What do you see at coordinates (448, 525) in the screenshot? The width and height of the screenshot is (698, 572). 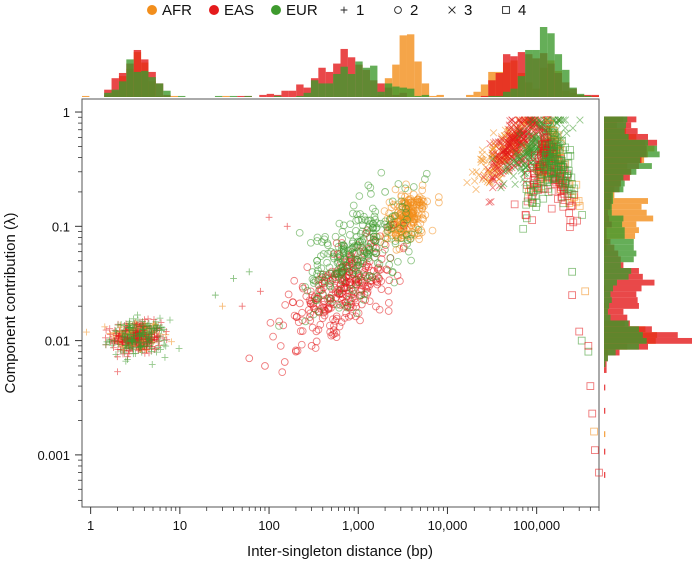 I see `x-tick-label: 10,000` at bounding box center [448, 525].